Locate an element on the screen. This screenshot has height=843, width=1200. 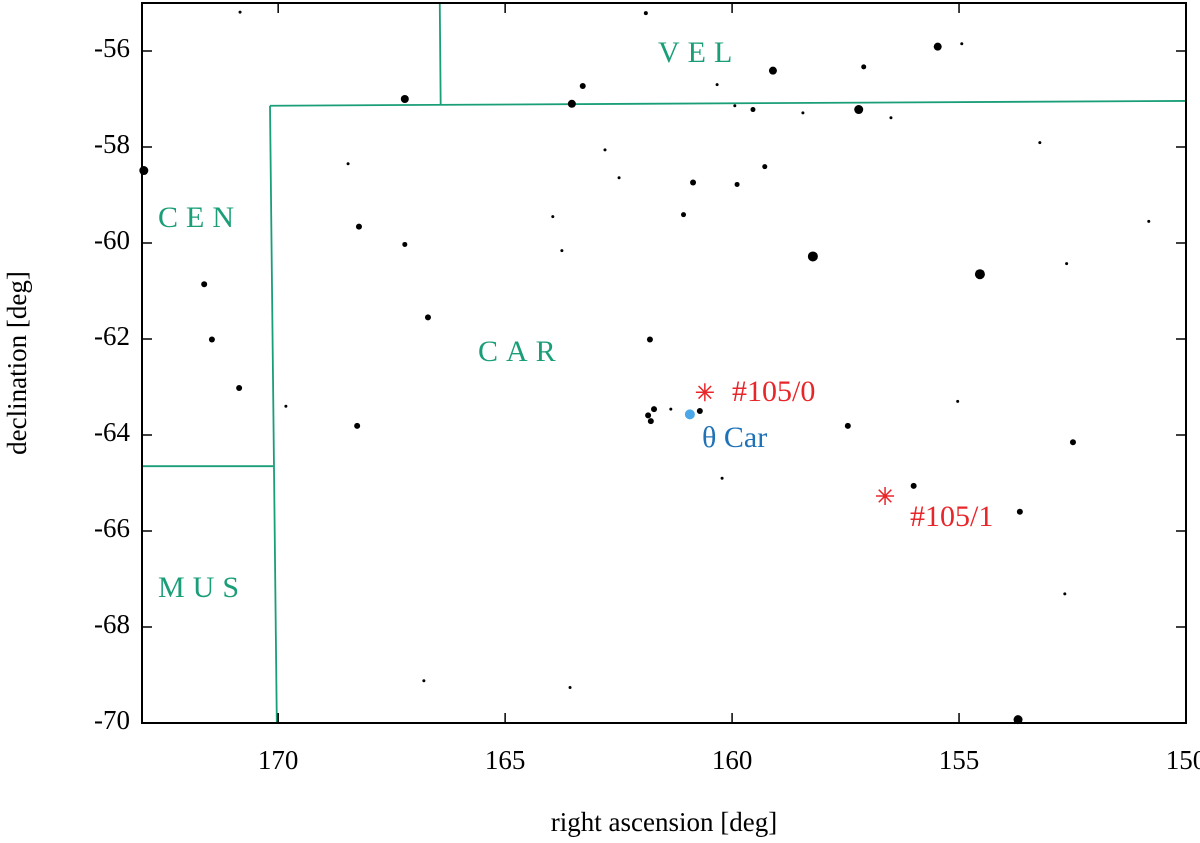
y-tick-label: -56 is located at coordinates (112, 48).